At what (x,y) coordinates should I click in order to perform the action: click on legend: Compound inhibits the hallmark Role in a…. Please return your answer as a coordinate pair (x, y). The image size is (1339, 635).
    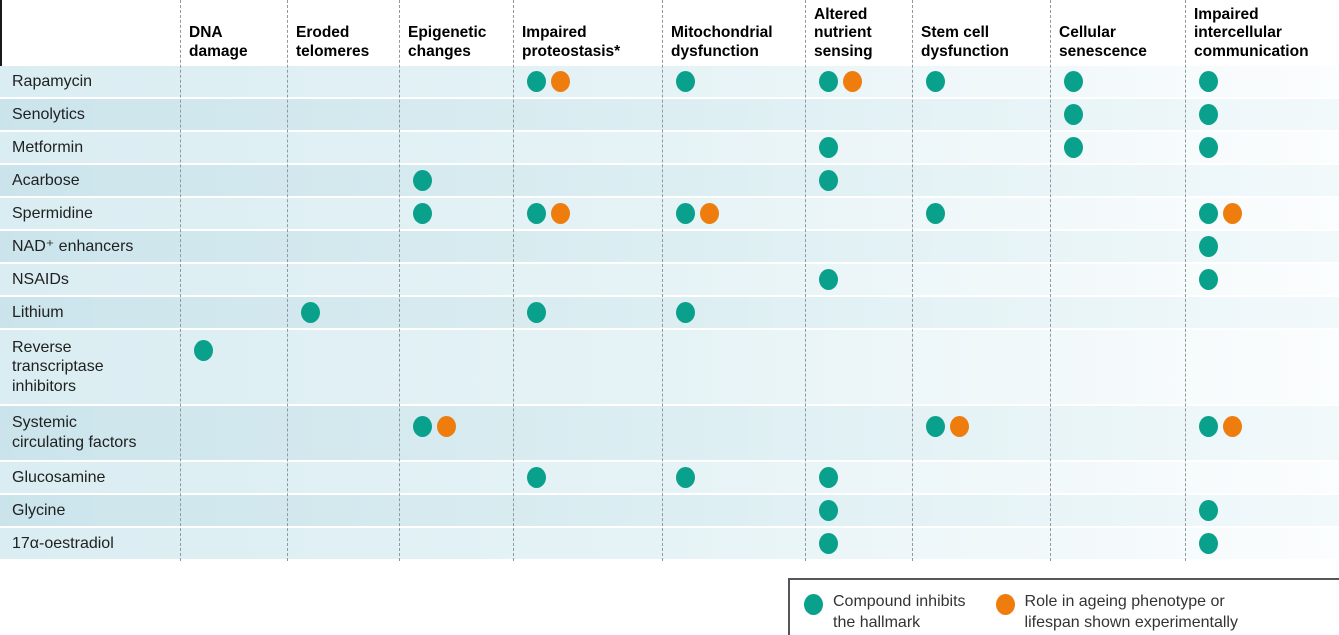
    Looking at the image, I should click on (1063, 606).